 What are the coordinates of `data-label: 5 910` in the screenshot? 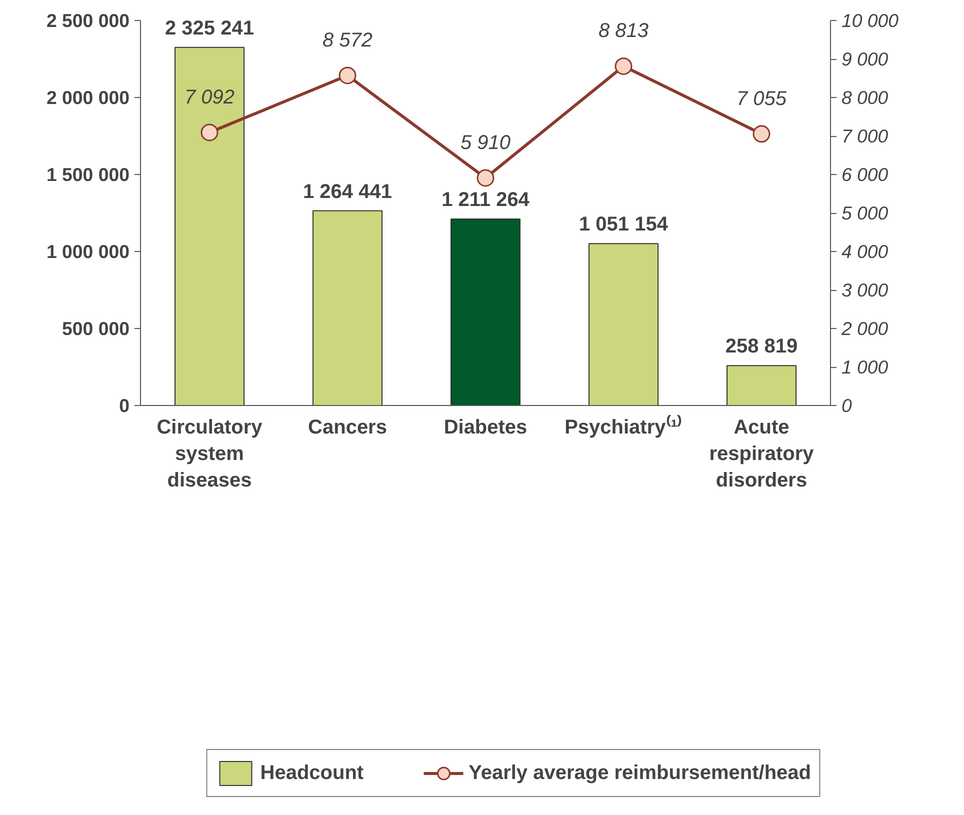 It's located at (485, 143).